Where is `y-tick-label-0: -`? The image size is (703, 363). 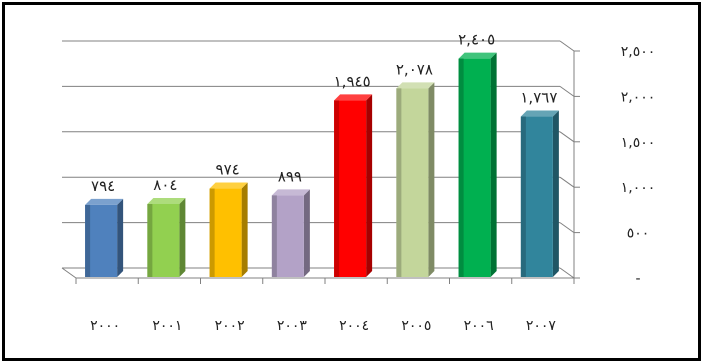 y-tick-label-0: - is located at coordinates (637, 279).